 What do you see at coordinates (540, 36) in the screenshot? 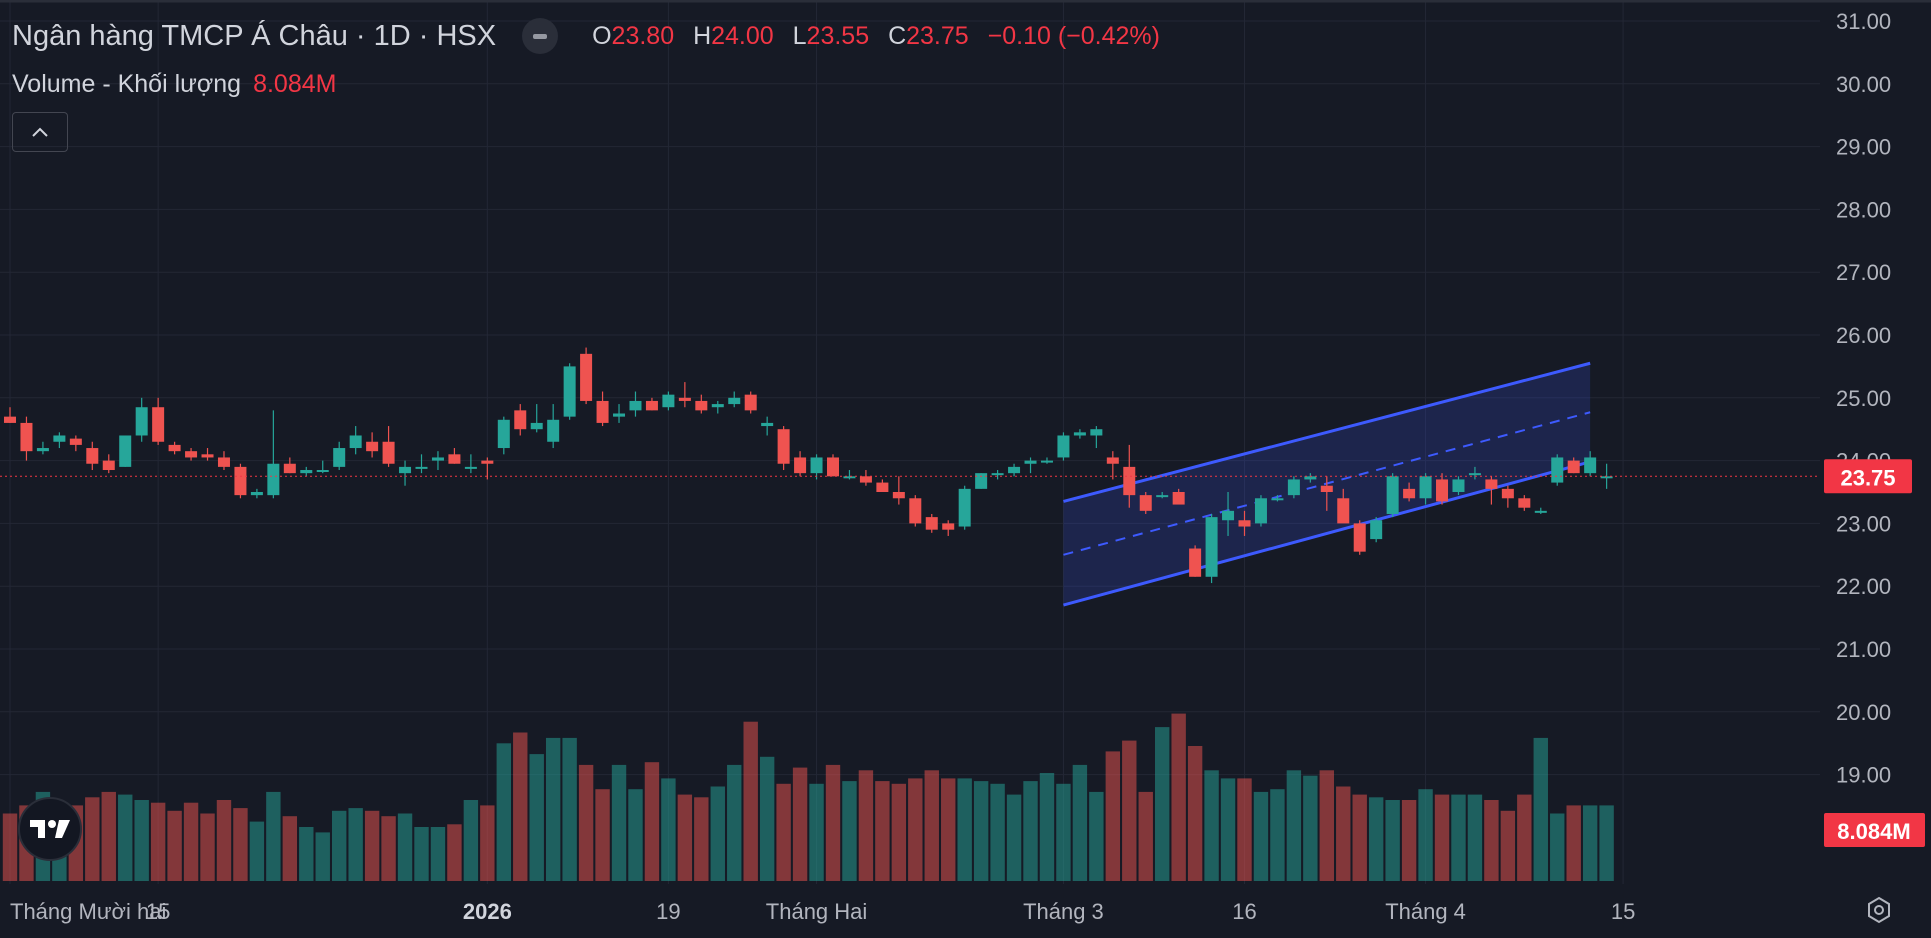
I see `minus-icon` at bounding box center [540, 36].